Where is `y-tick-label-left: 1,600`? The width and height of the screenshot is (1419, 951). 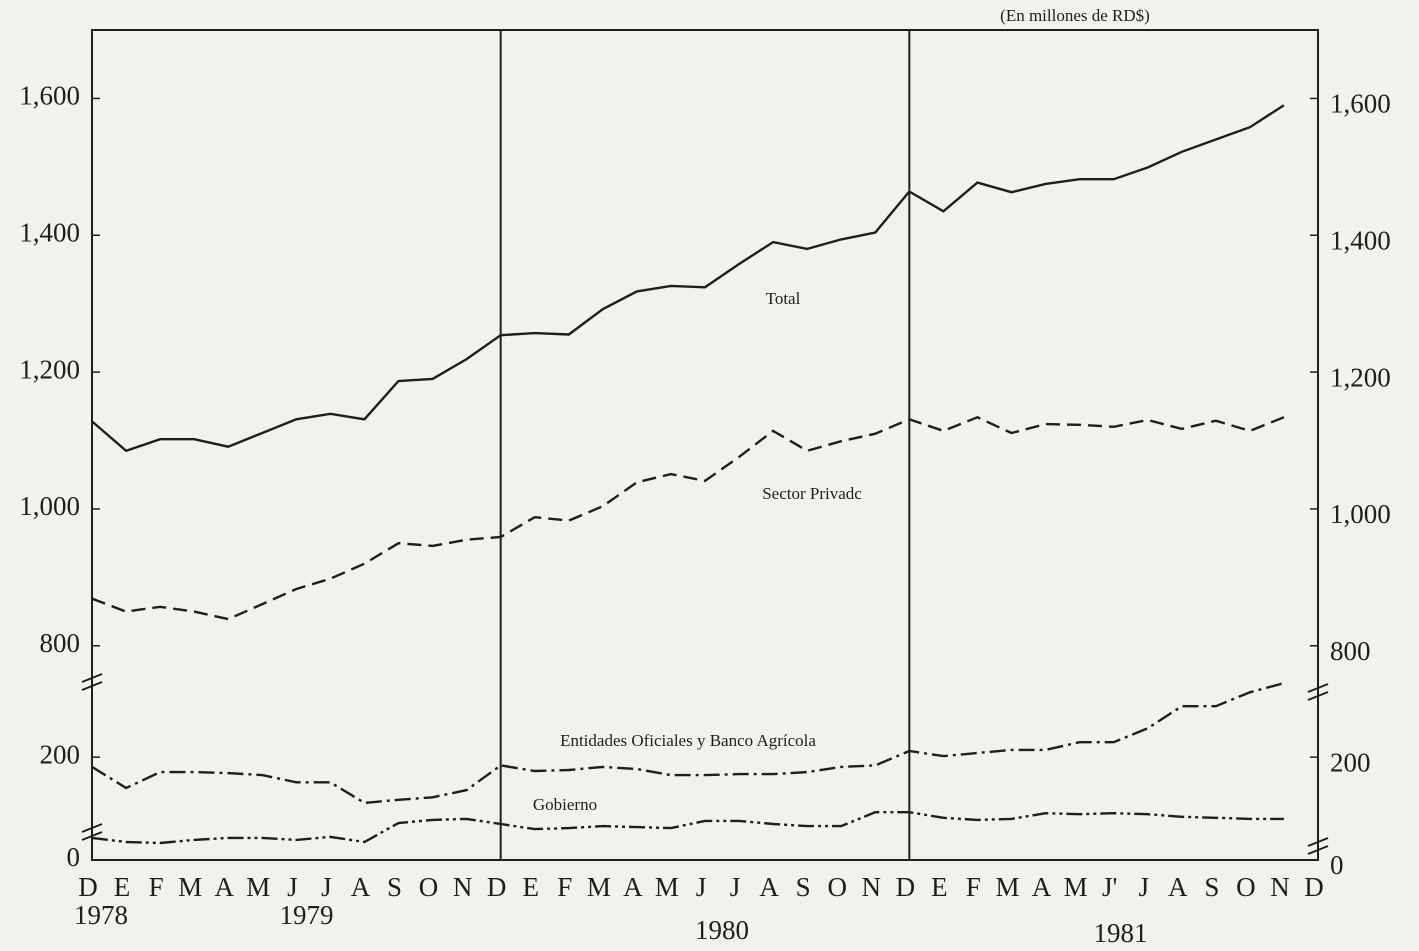
y-tick-label-left: 1,600 is located at coordinates (49, 96).